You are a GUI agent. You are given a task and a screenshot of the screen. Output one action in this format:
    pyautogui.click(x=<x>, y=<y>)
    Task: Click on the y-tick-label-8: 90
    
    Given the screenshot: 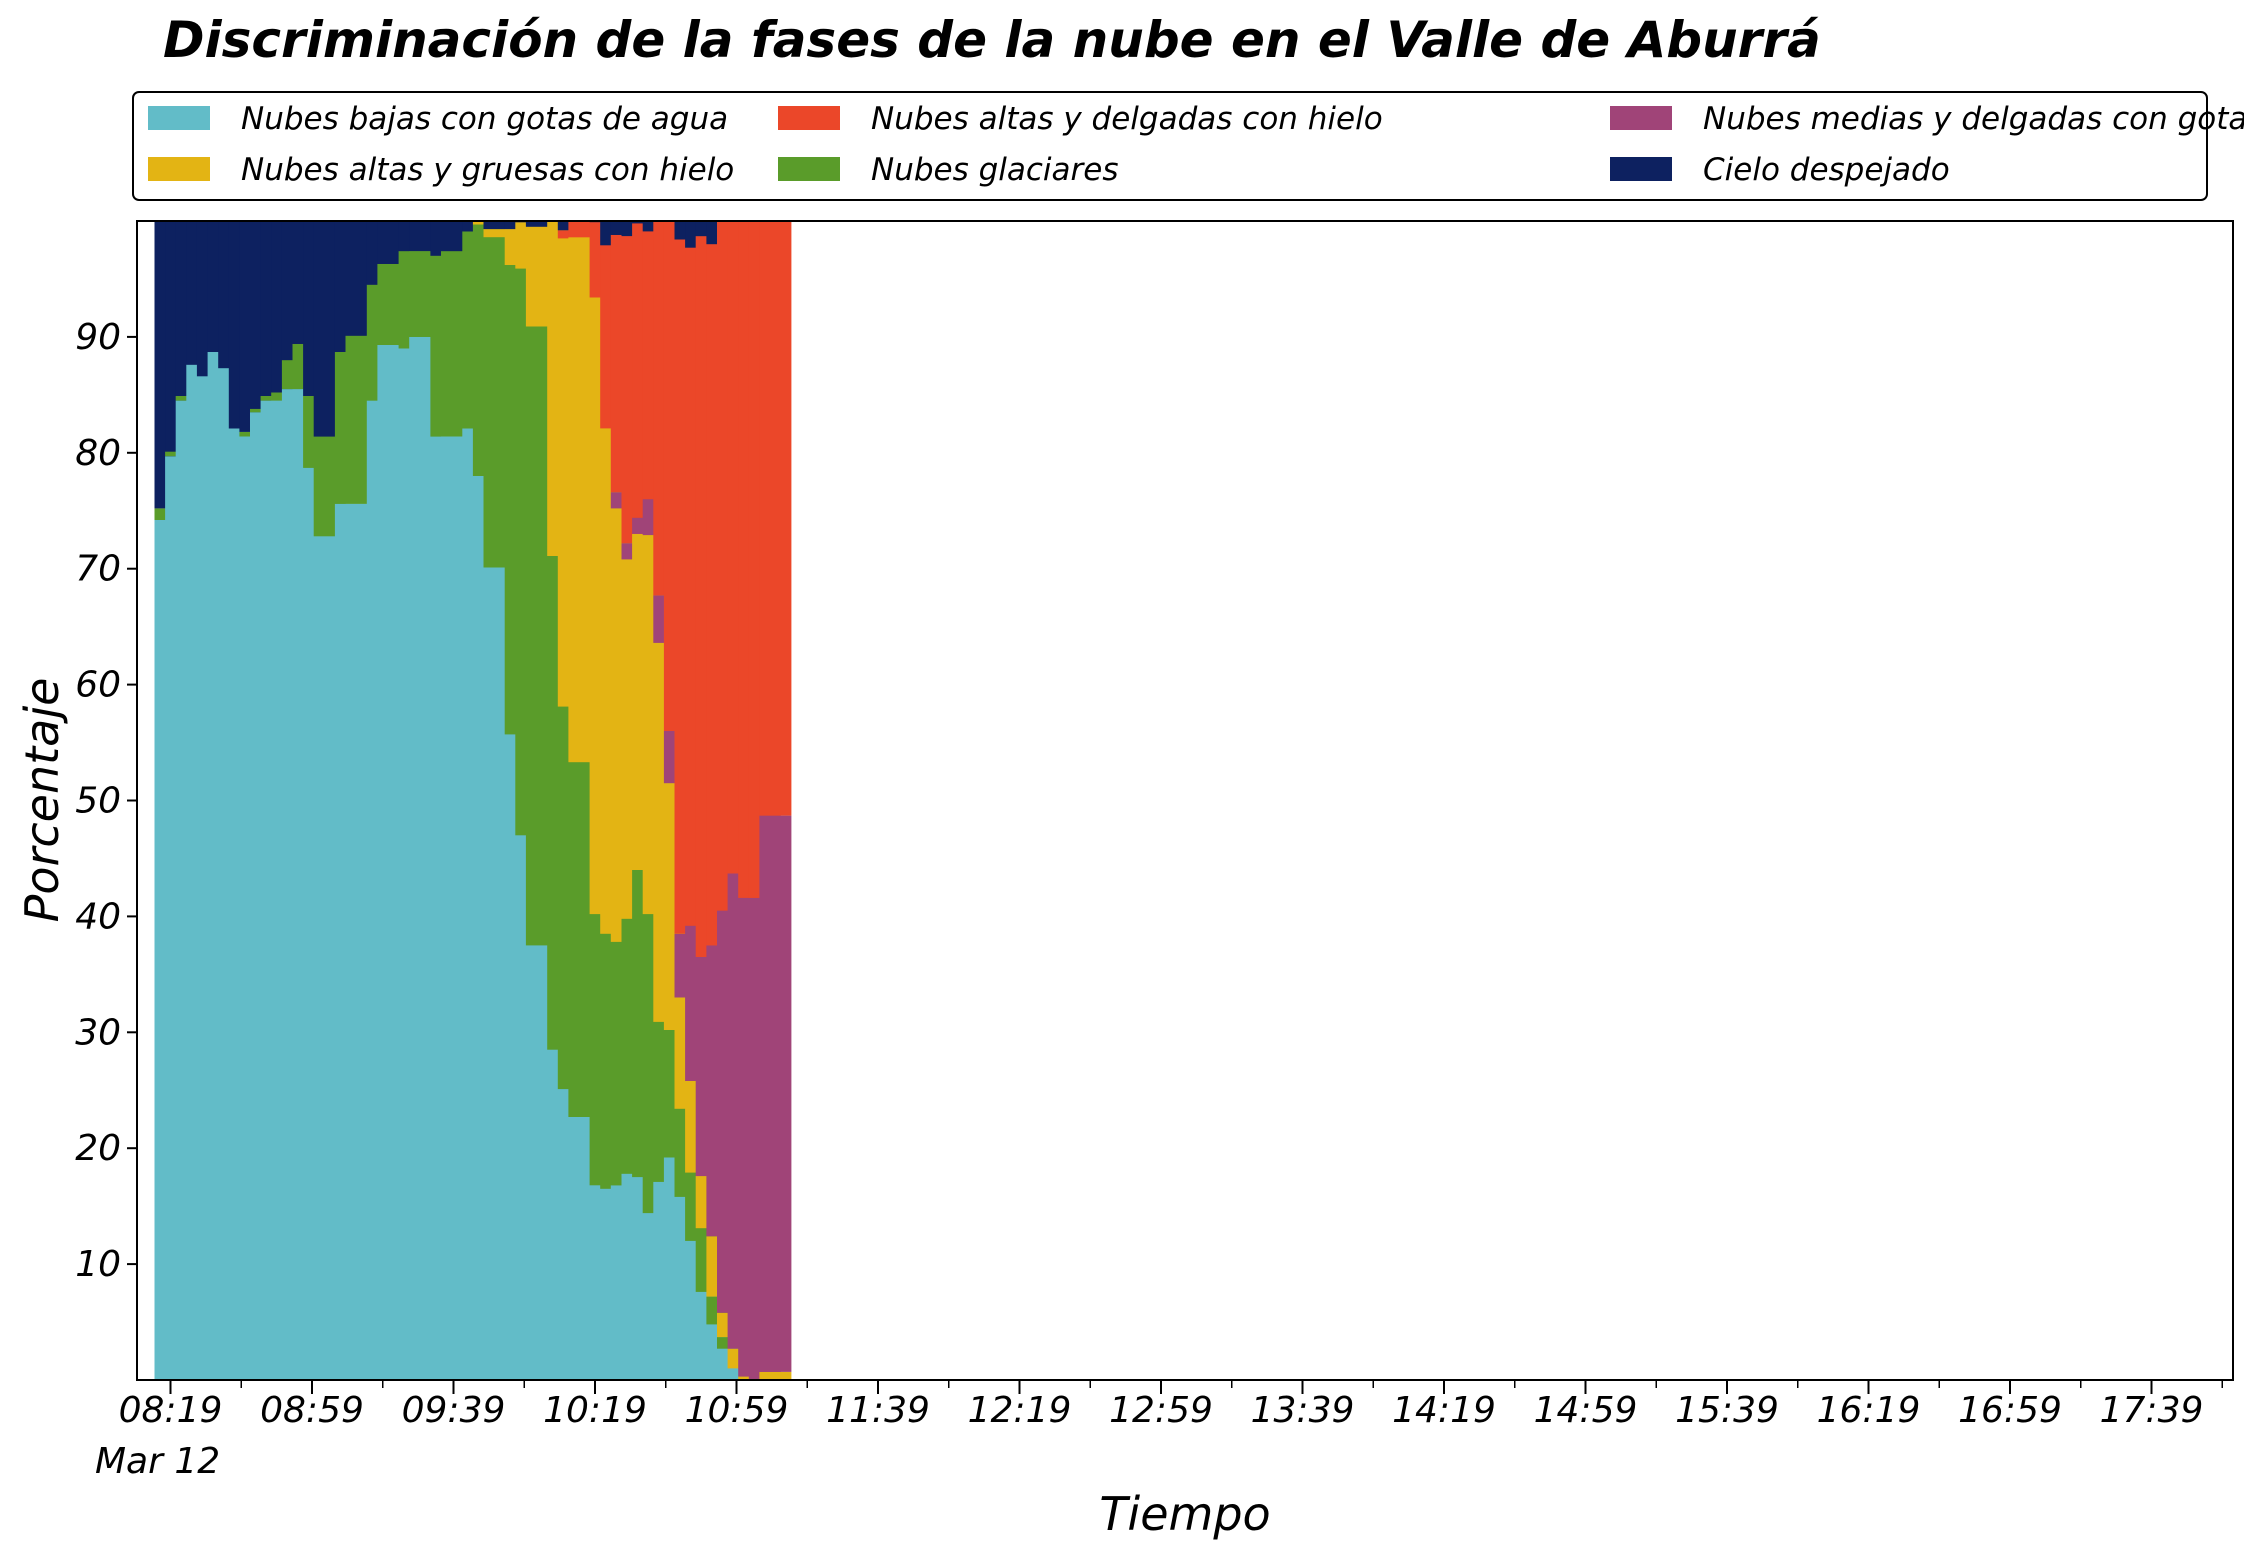 What is the action you would take?
    pyautogui.click(x=98, y=337)
    